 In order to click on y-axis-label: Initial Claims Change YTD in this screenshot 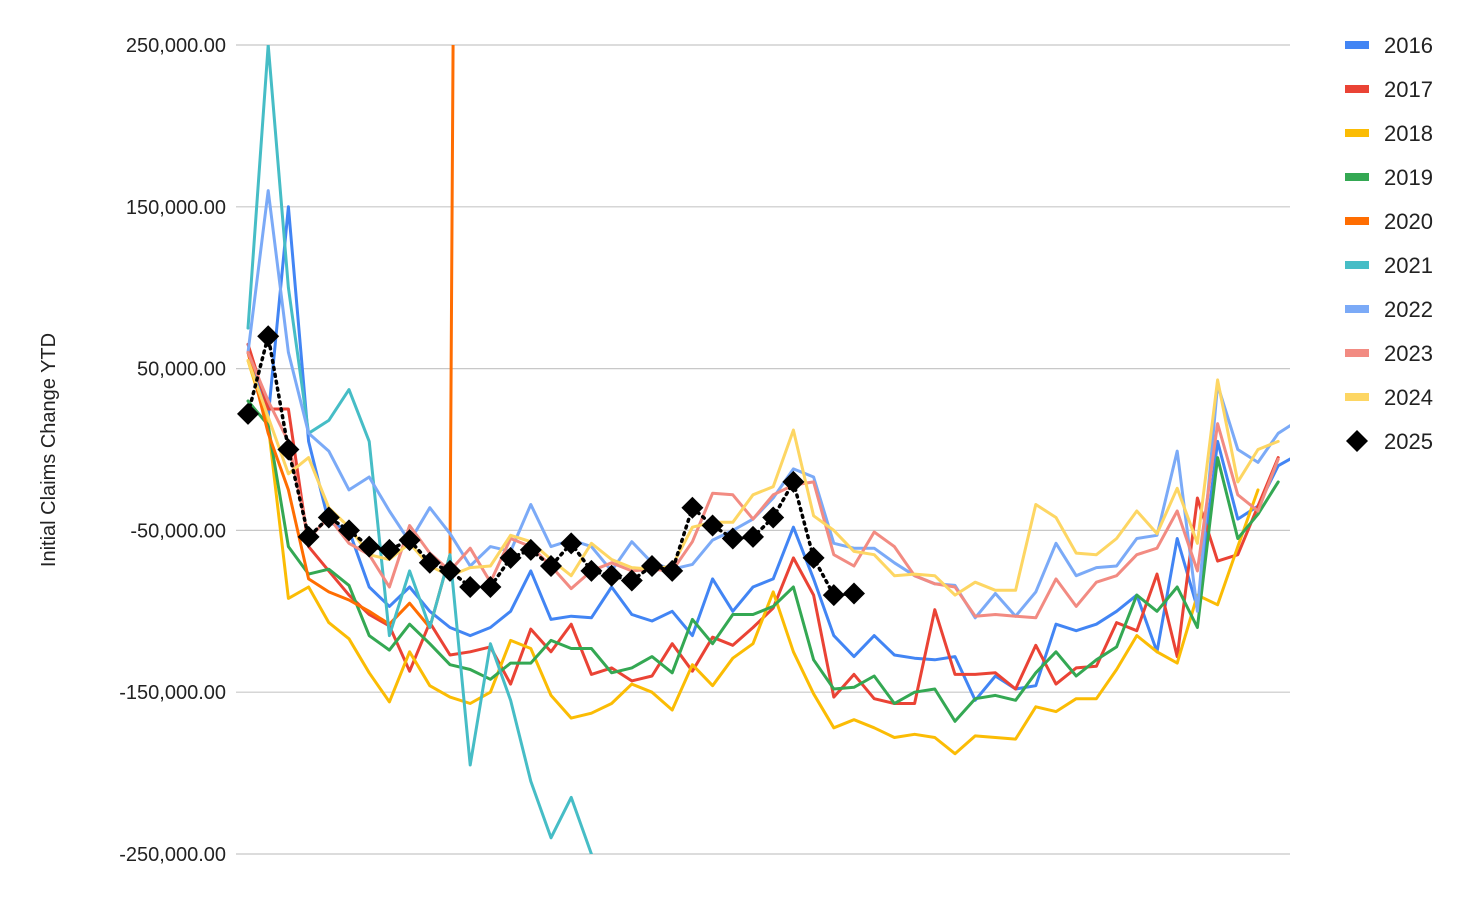, I will do `click(49, 450)`.